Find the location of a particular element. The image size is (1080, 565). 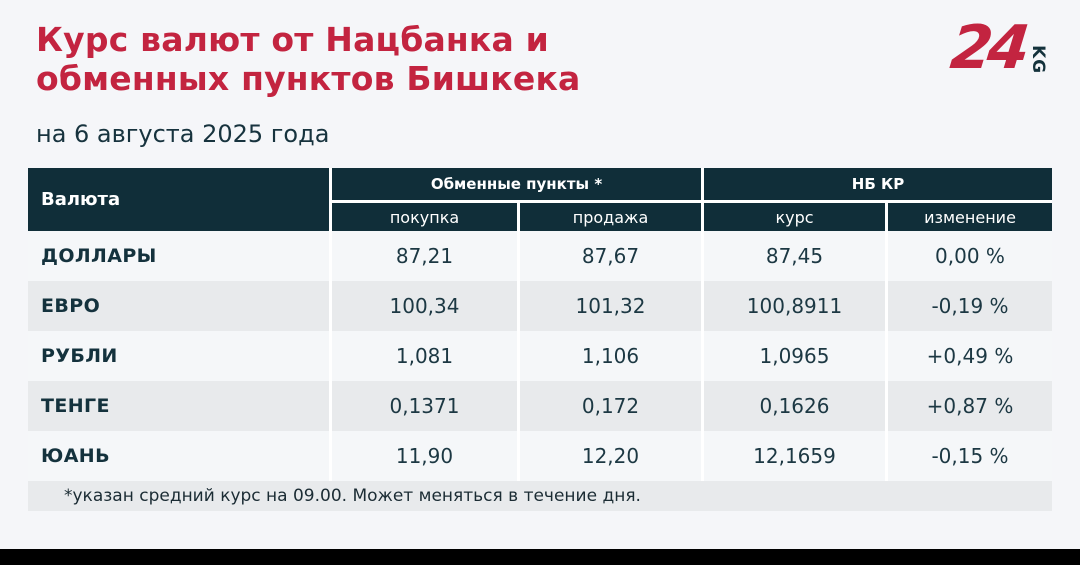

header-group-exchange-offices: Обменные пункты * is located at coordinates (518, 185).